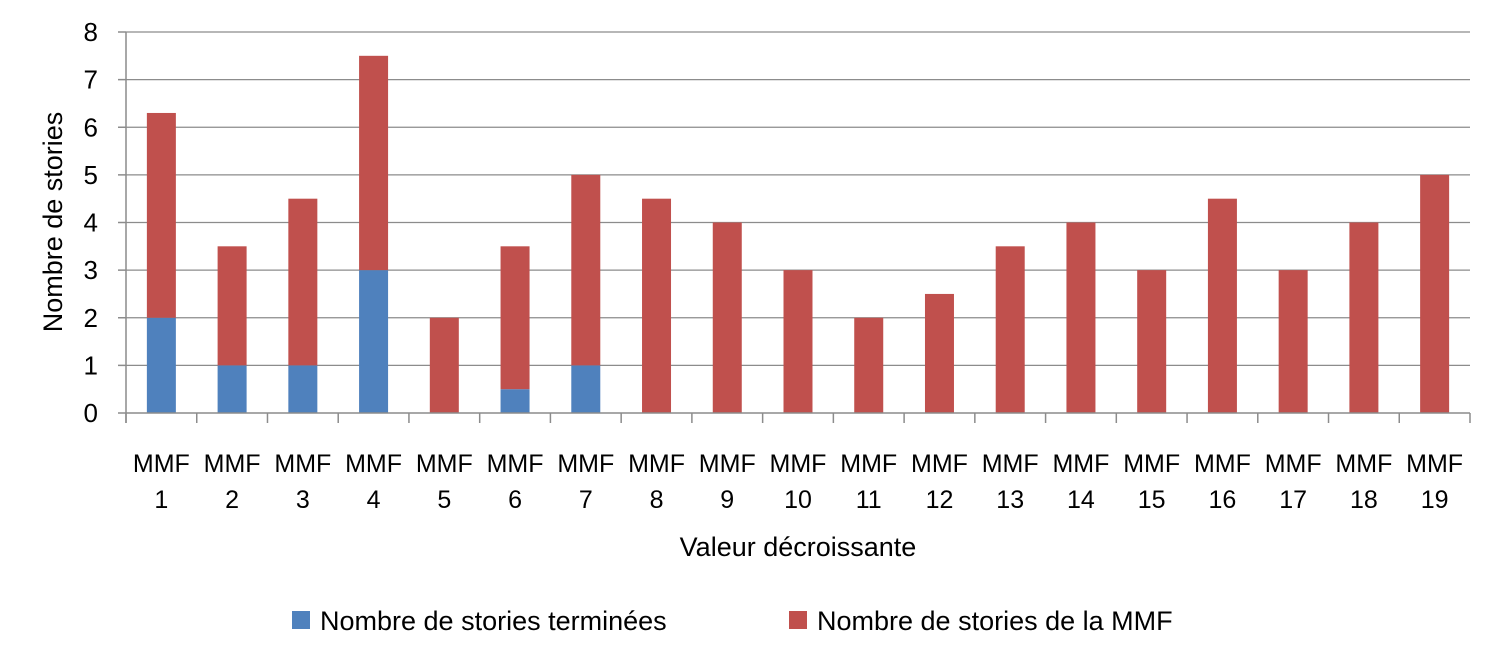 The width and height of the screenshot is (1498, 668). Describe the element at coordinates (515, 500) in the screenshot. I see `x-category-label-line2: 6` at that location.